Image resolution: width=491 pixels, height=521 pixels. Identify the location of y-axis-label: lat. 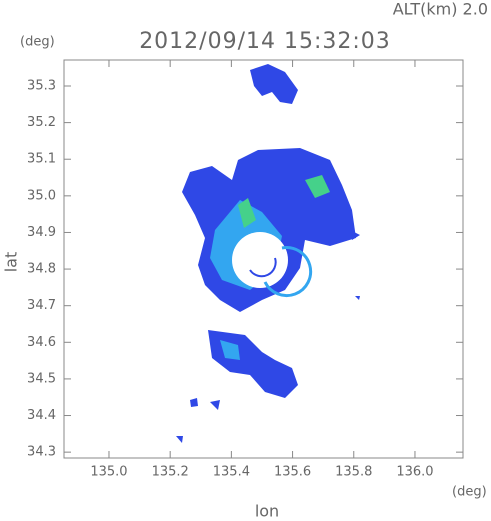
(11, 262).